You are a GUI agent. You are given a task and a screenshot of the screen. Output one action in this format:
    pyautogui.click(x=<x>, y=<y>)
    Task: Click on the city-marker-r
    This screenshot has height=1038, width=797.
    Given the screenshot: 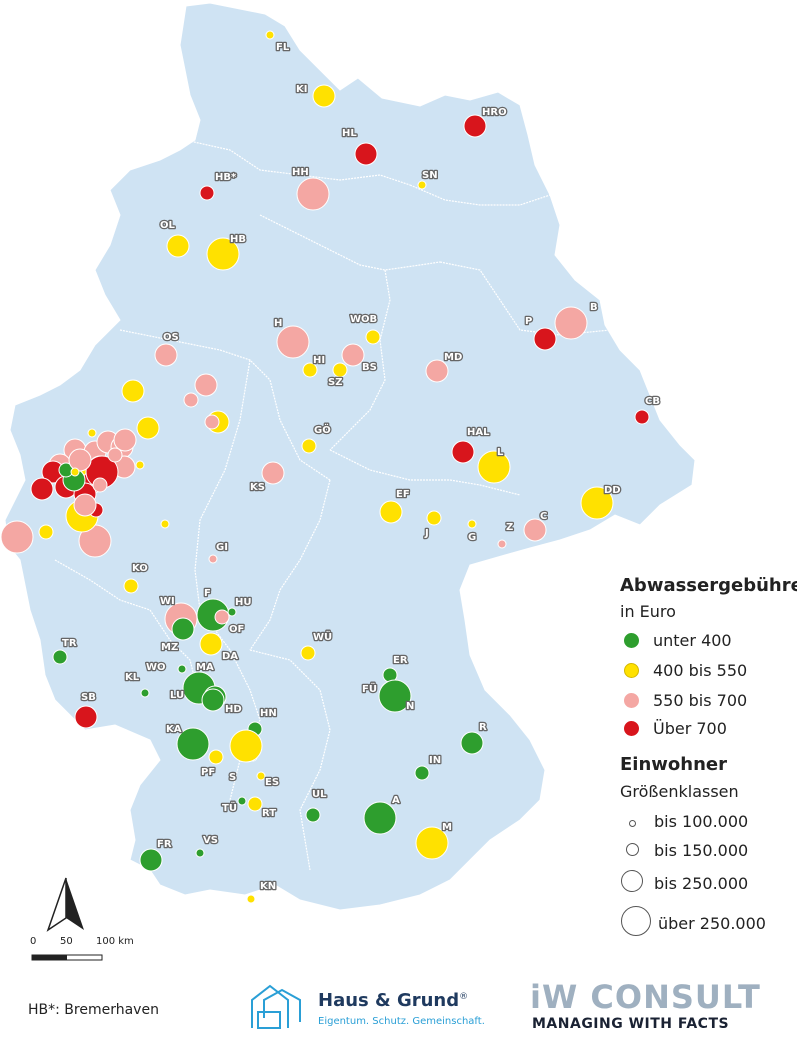 What is the action you would take?
    pyautogui.click(x=472, y=743)
    